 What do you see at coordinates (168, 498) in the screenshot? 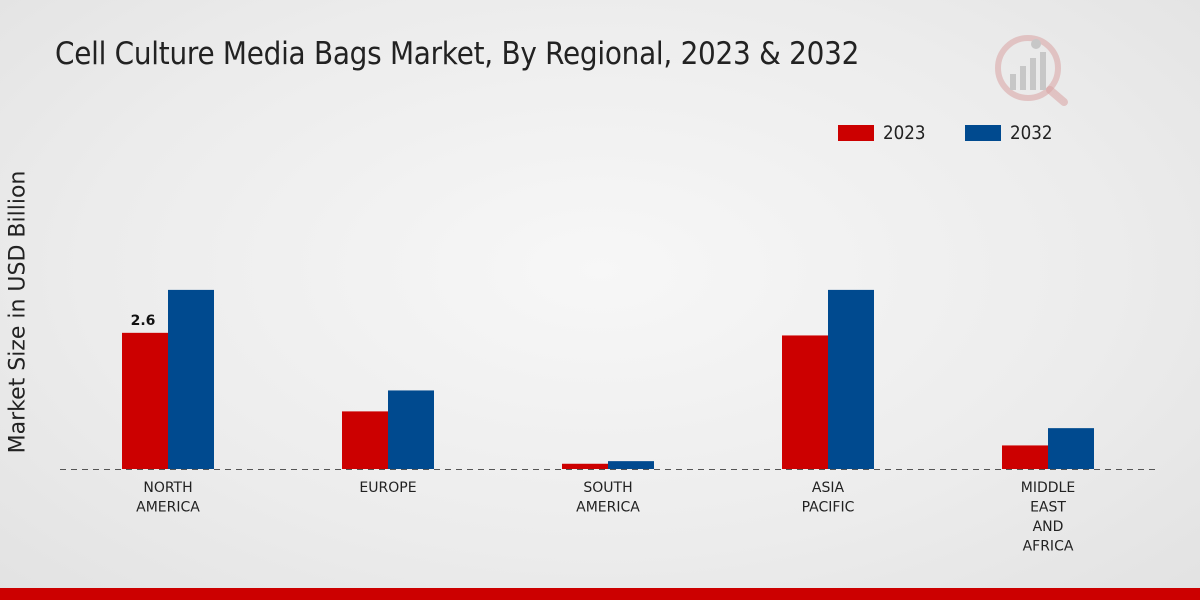
I see `x-tick-label: NORTH AMERICA` at bounding box center [168, 498].